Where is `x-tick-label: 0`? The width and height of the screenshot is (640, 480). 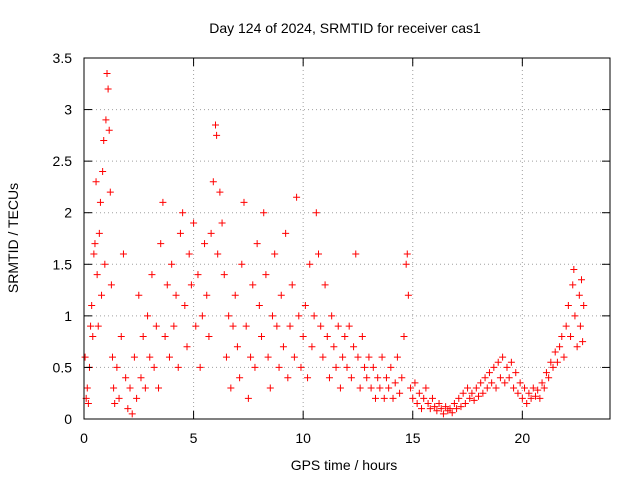 x-tick-label: 0 is located at coordinates (84, 438).